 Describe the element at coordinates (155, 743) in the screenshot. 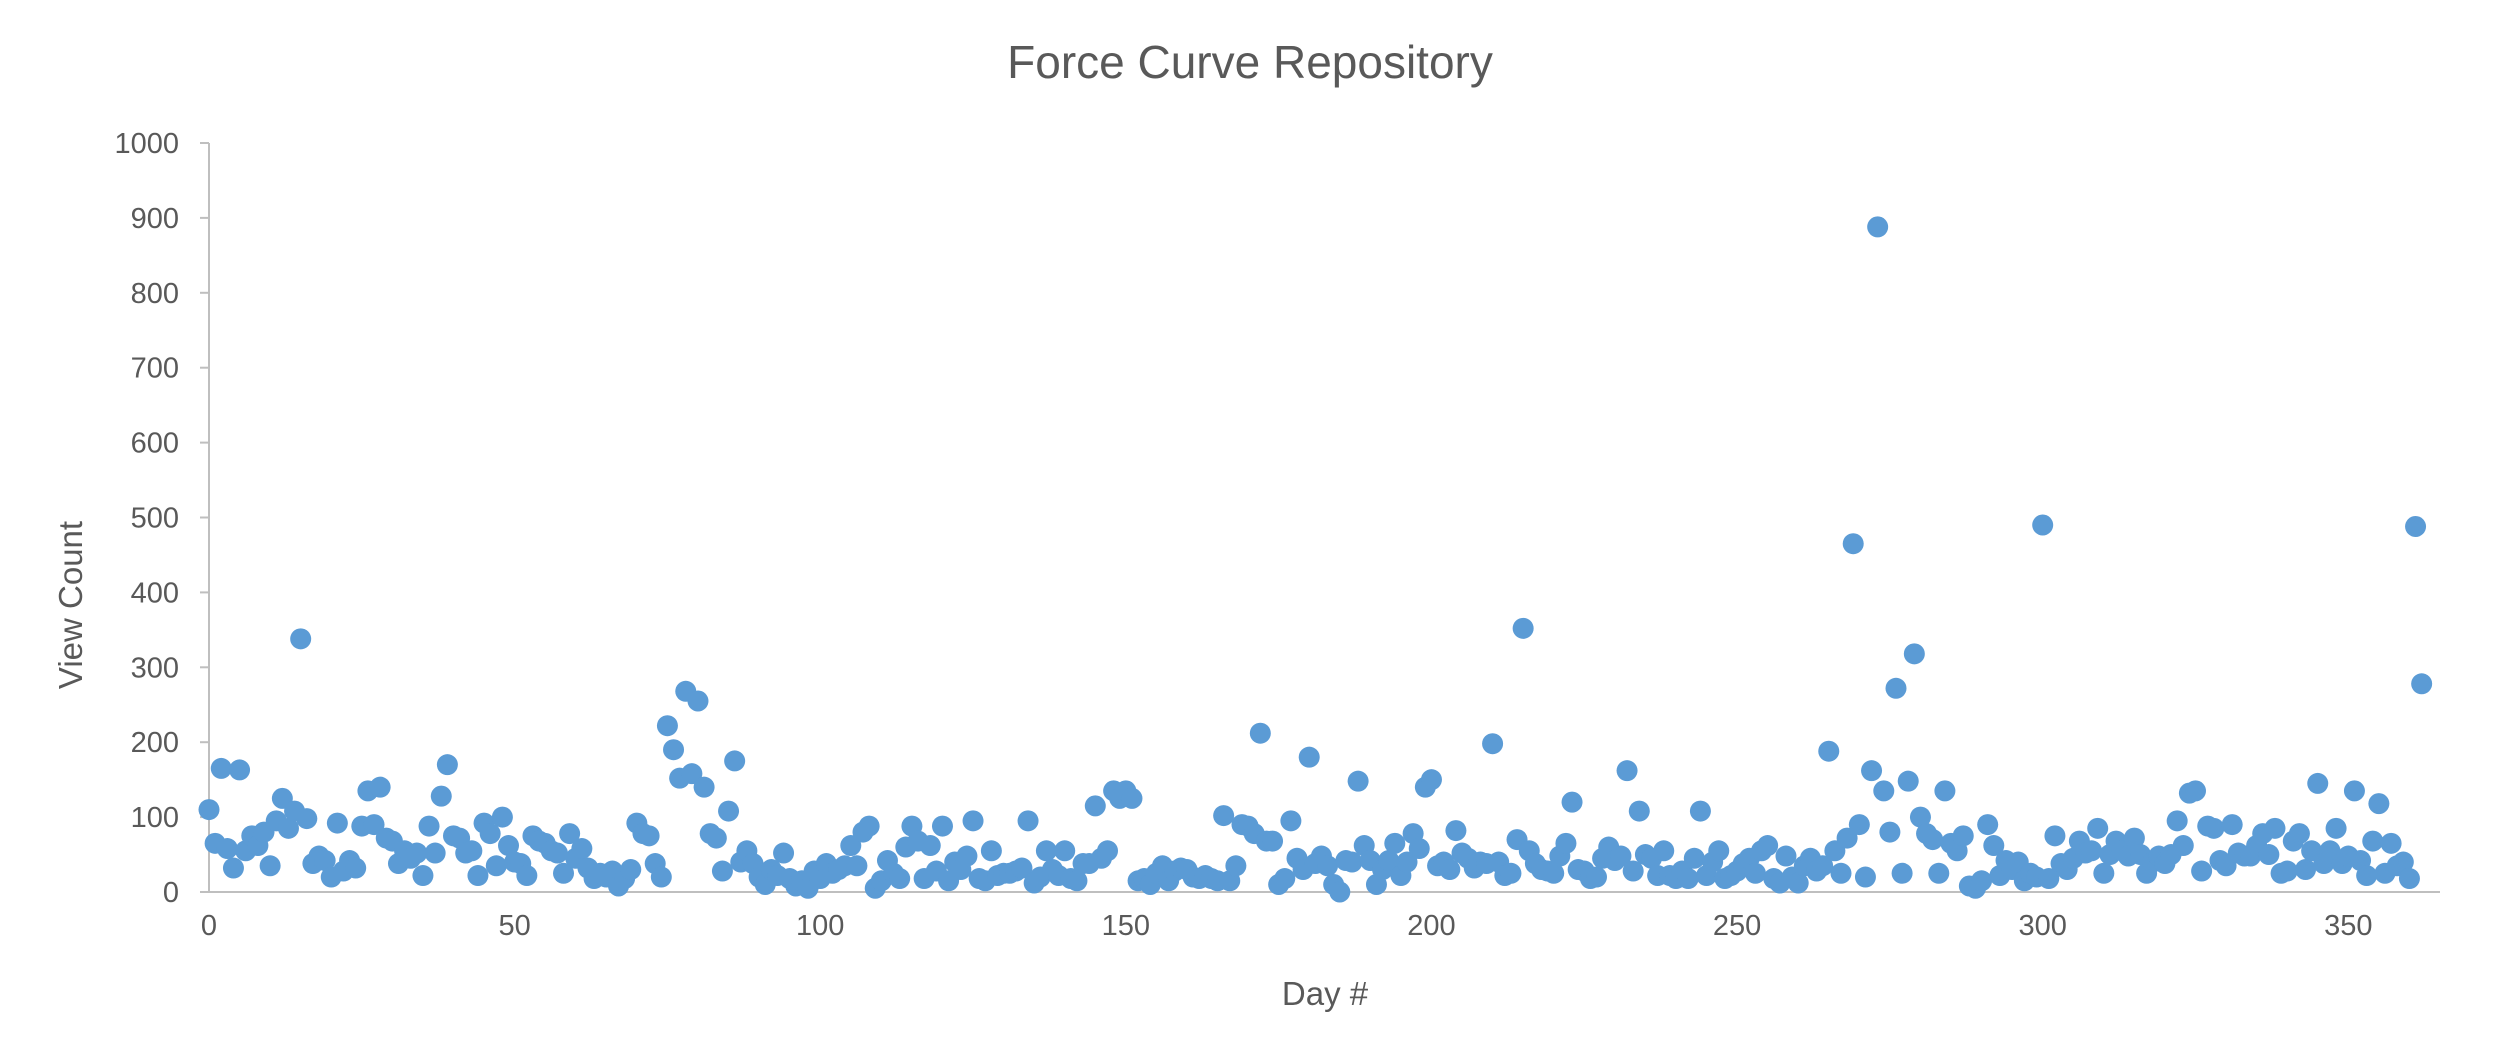

I see `y-tick-label: 200` at that location.